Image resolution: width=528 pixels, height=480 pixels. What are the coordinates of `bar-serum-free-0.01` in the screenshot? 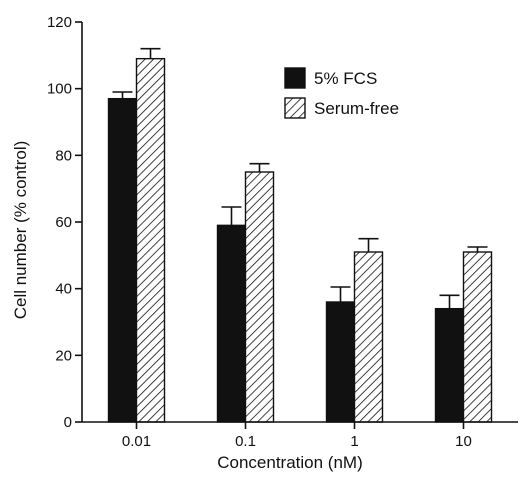 It's located at (150, 240).